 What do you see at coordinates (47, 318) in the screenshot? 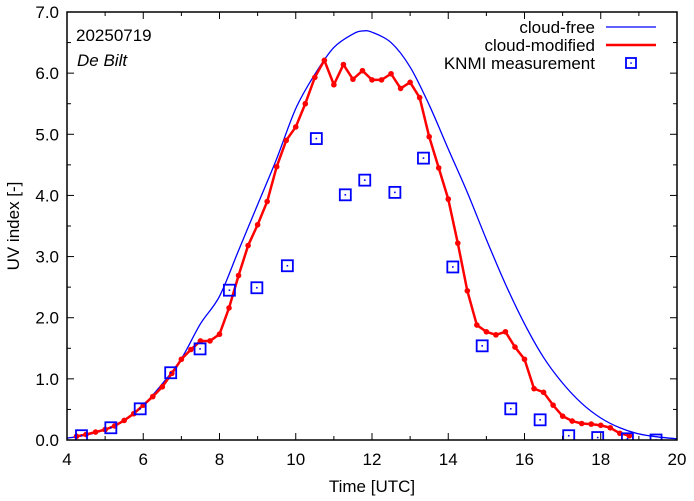
I see `y-tick-label: 2.0` at bounding box center [47, 318].